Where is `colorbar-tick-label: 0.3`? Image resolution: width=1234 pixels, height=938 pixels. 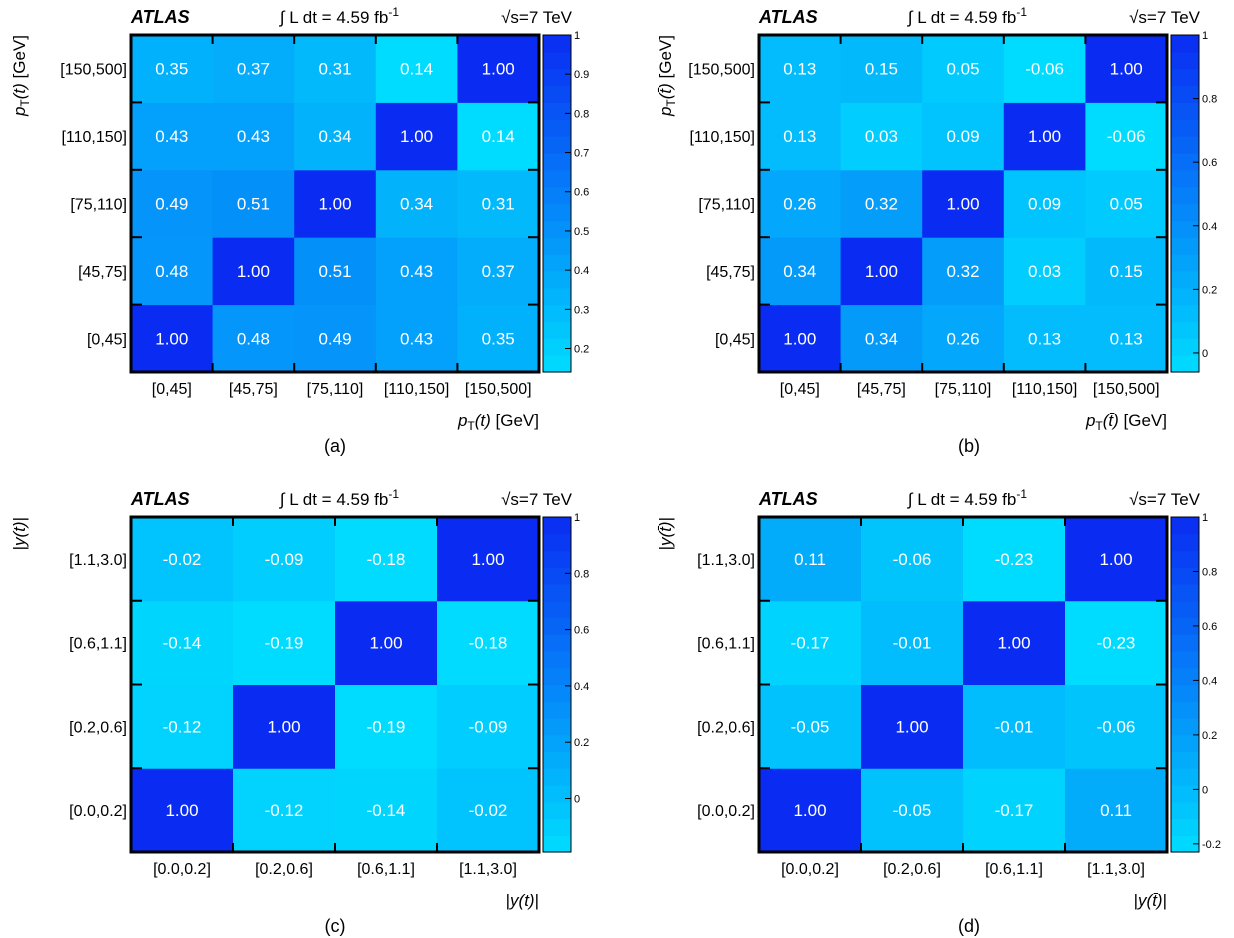 colorbar-tick-label: 0.3 is located at coordinates (581, 310).